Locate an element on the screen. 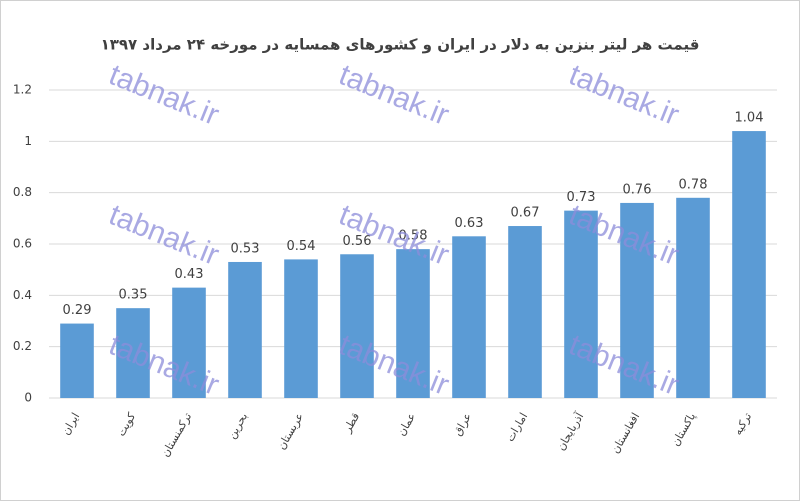 This screenshot has height=501, width=800. y-tick-label: 0.8 is located at coordinates (22, 192).